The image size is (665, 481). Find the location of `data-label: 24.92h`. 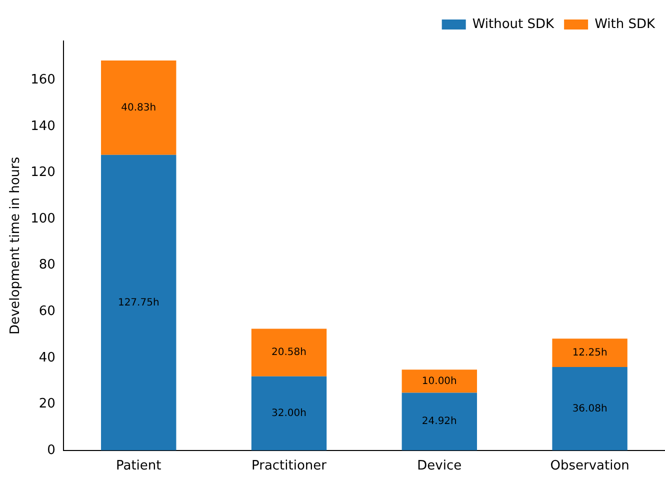

data-label: 24.92h is located at coordinates (439, 422).